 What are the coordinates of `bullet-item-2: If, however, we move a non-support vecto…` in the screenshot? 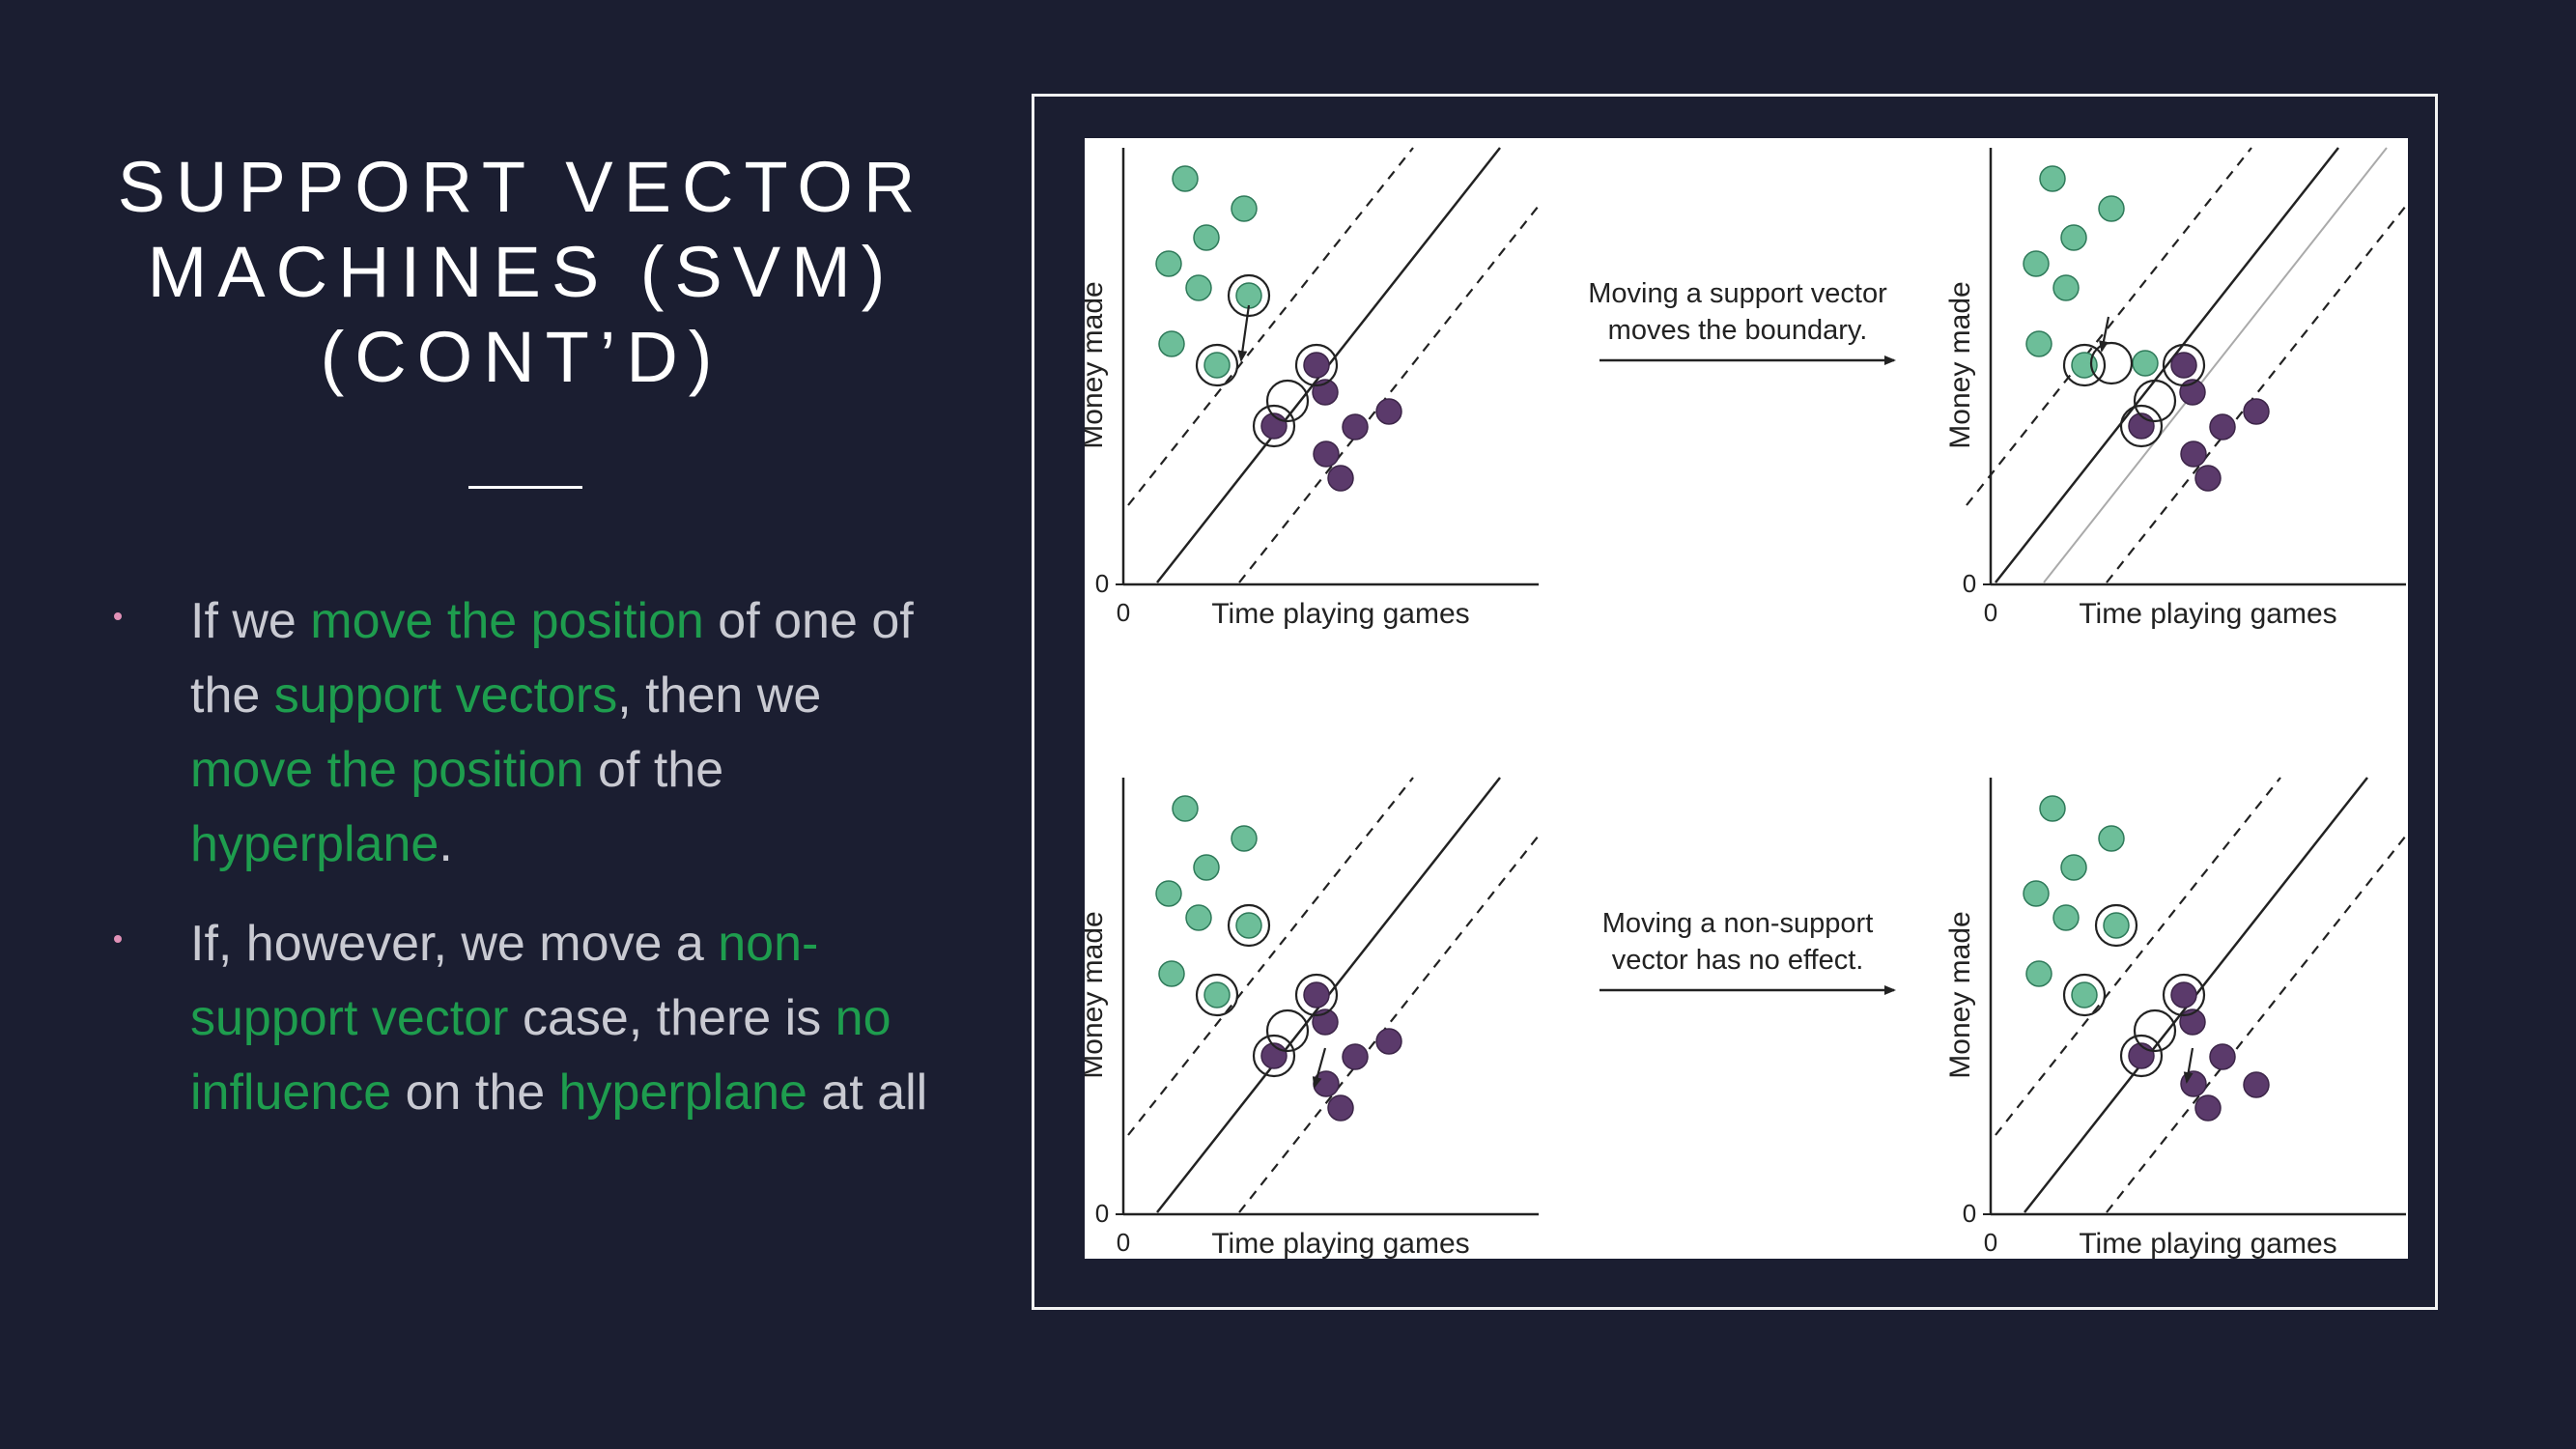 It's located at (534, 1018).